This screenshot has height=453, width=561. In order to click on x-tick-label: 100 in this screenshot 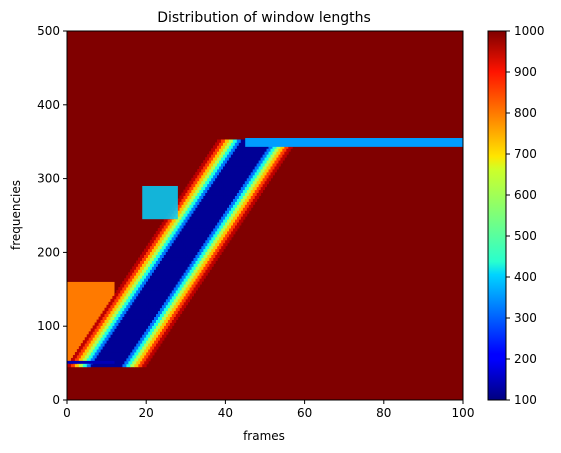, I will do `click(463, 413)`.